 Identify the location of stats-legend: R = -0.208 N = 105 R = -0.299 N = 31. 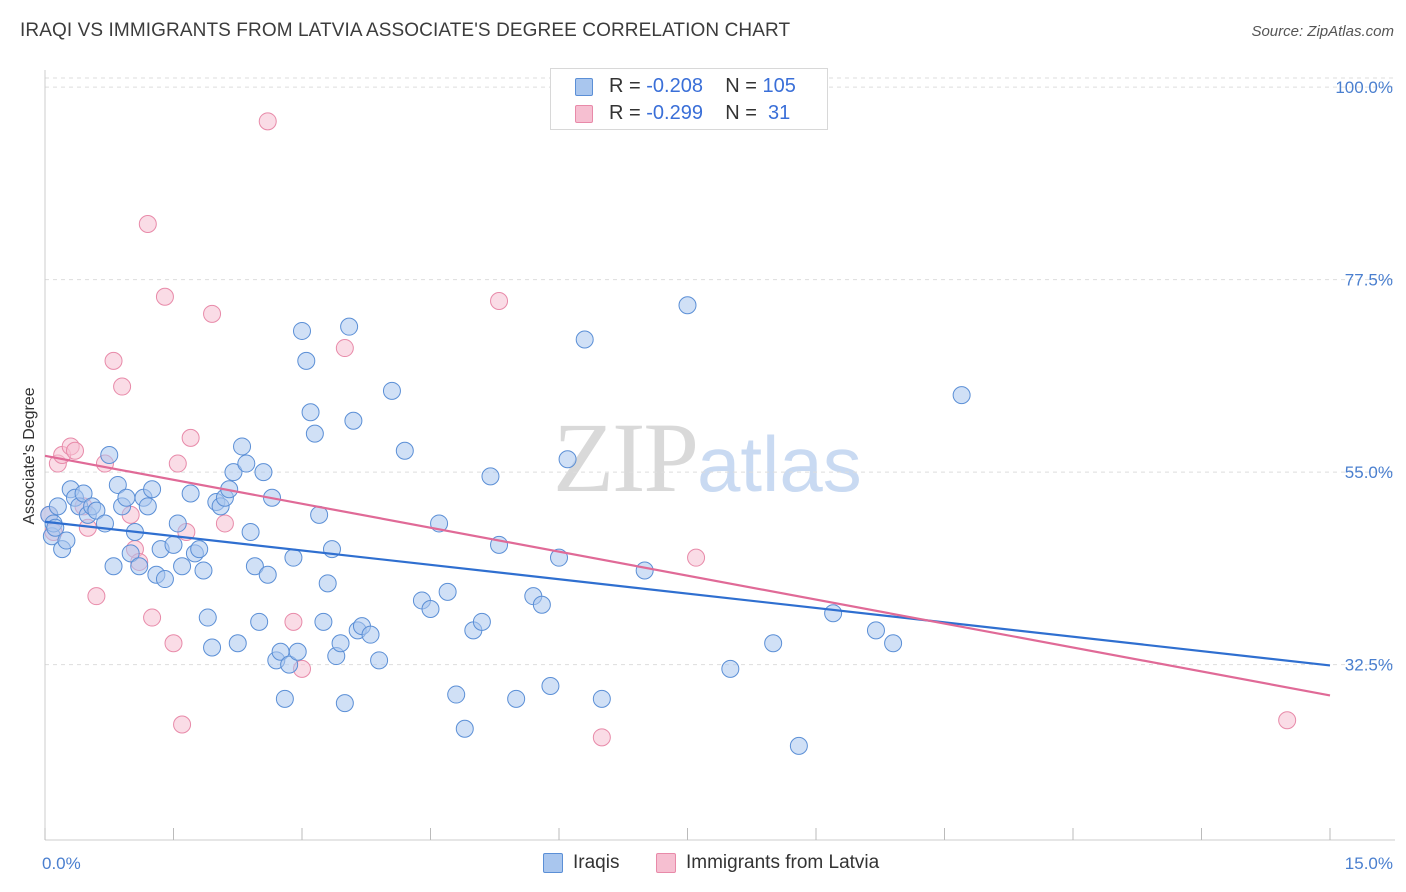
(689, 99).